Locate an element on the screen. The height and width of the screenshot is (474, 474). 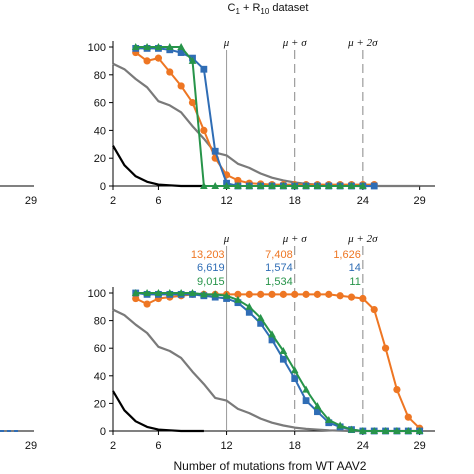
count-label: 1,626 is located at coordinates (347, 255).